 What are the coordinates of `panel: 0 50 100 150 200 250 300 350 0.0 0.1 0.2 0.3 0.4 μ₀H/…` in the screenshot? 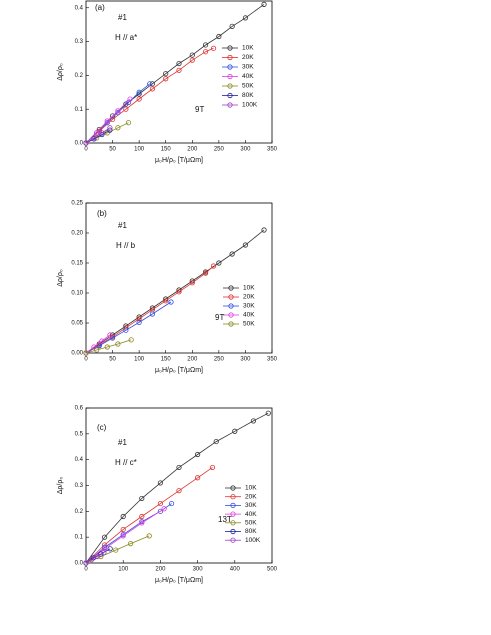 It's located at (167, 82).